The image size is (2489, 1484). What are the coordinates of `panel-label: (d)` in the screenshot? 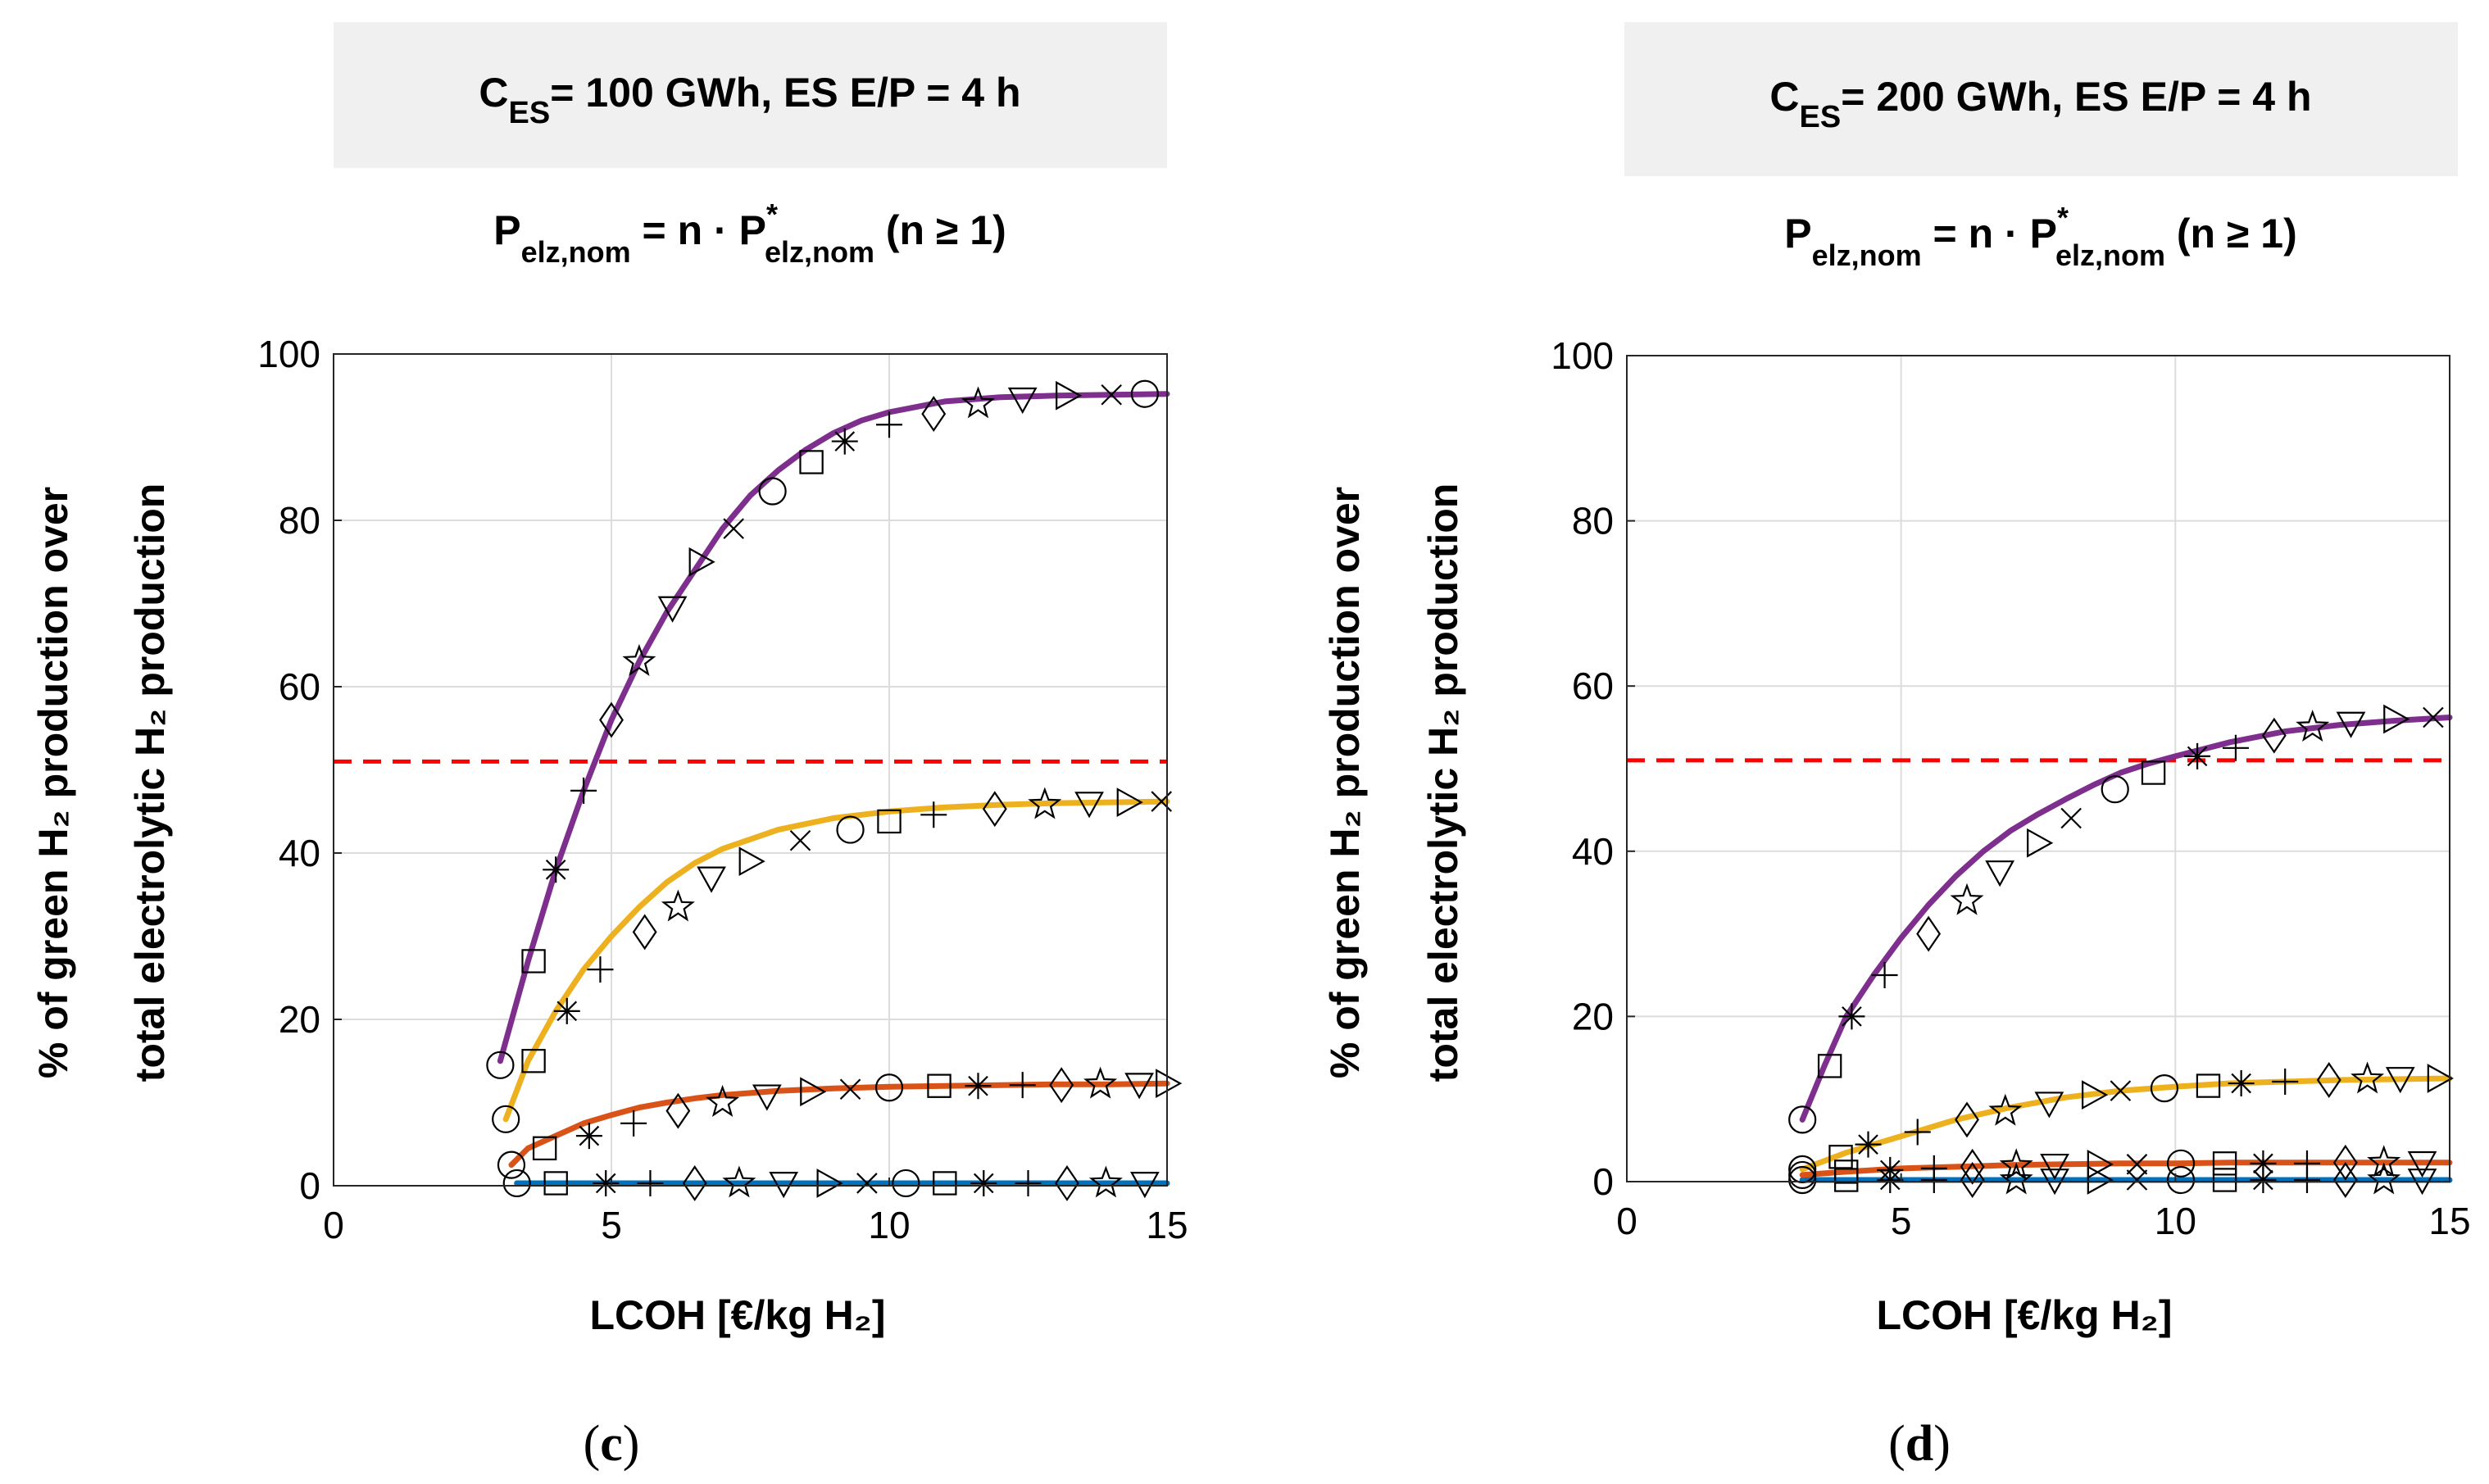 It's located at (1919, 1444).